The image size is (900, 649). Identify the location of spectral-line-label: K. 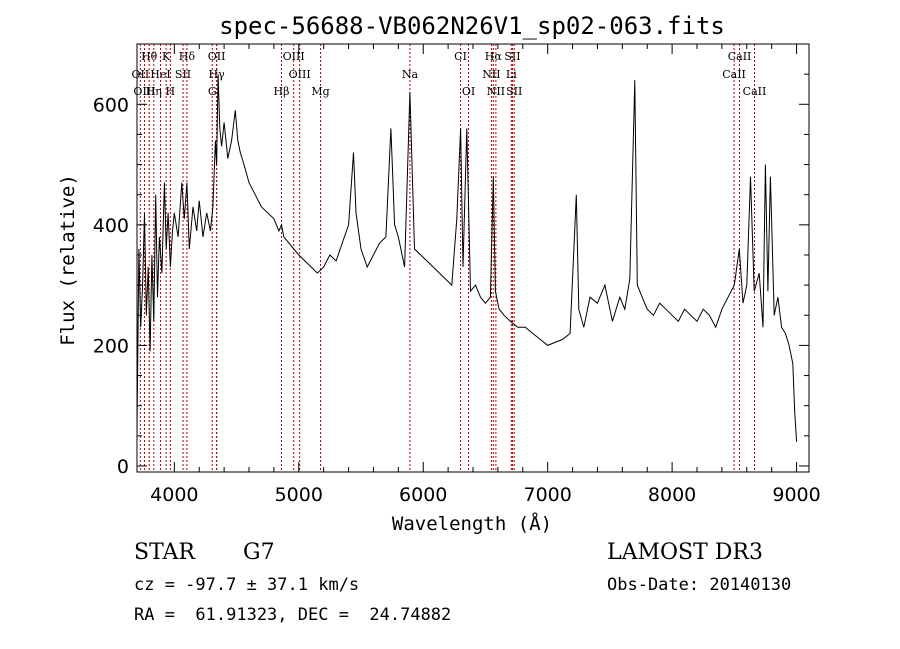
(166, 56).